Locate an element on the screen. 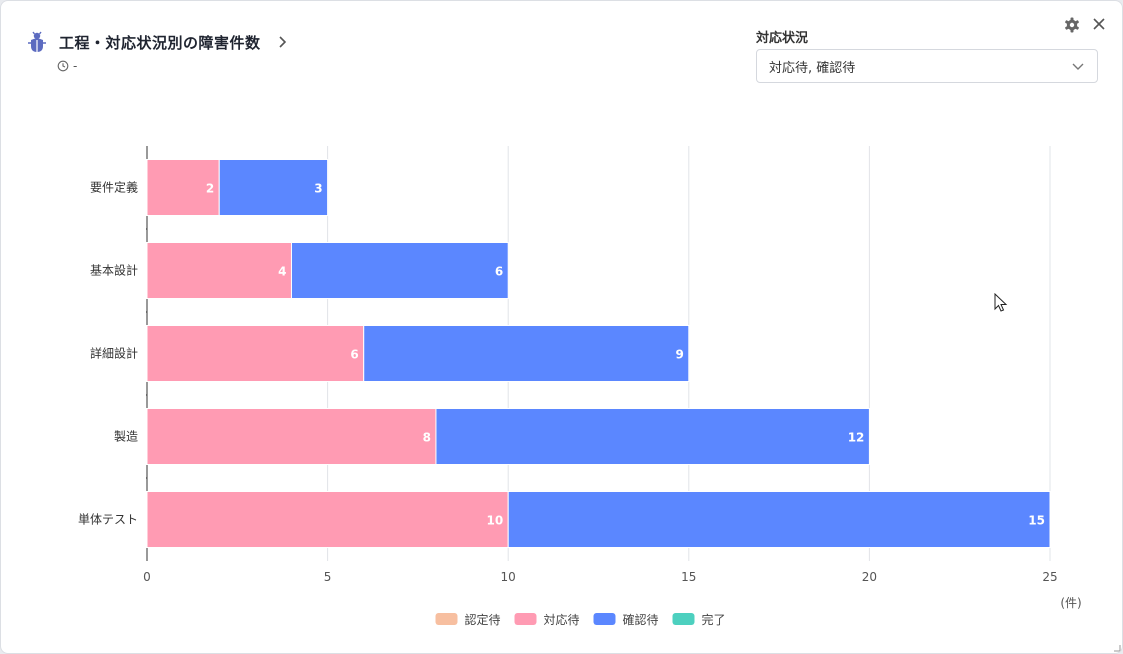 The width and height of the screenshot is (1123, 654). data-label: 3 is located at coordinates (318, 189).